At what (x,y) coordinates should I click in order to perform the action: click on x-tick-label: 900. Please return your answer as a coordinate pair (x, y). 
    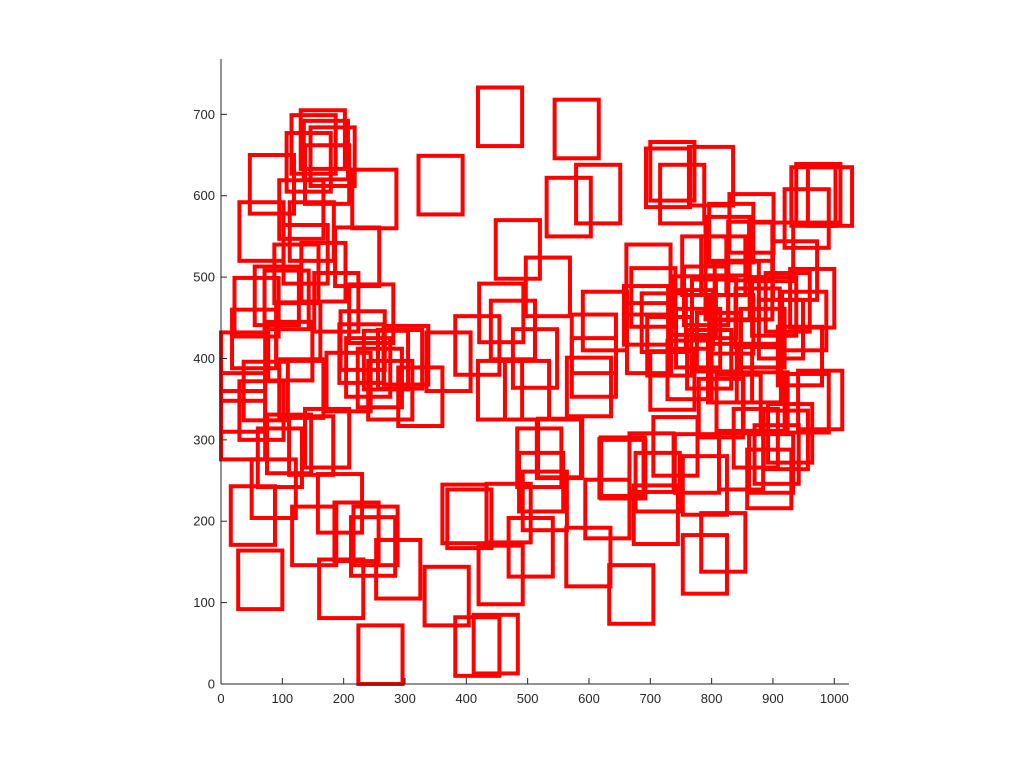
    Looking at the image, I should click on (773, 698).